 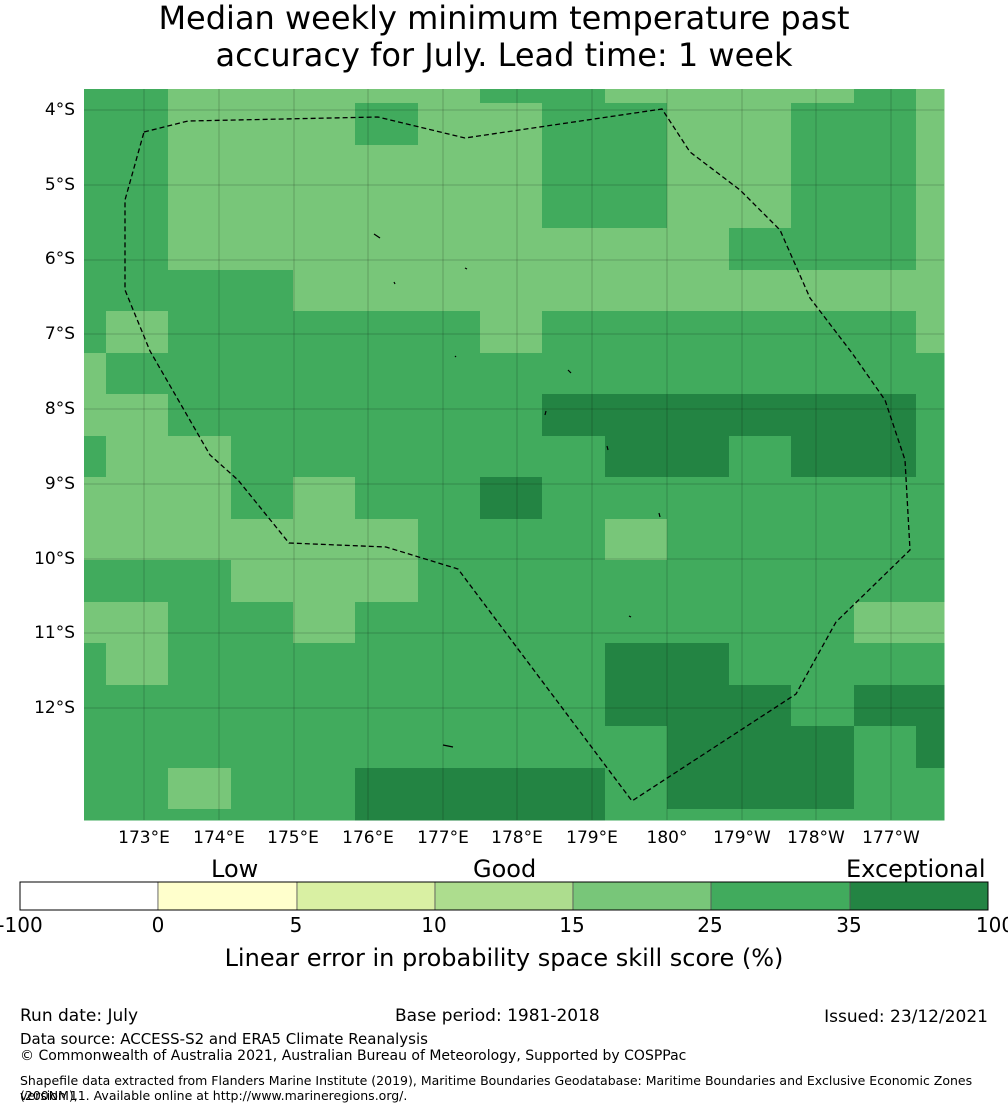 I want to click on lat-label: 5°S, so click(x=59, y=185).